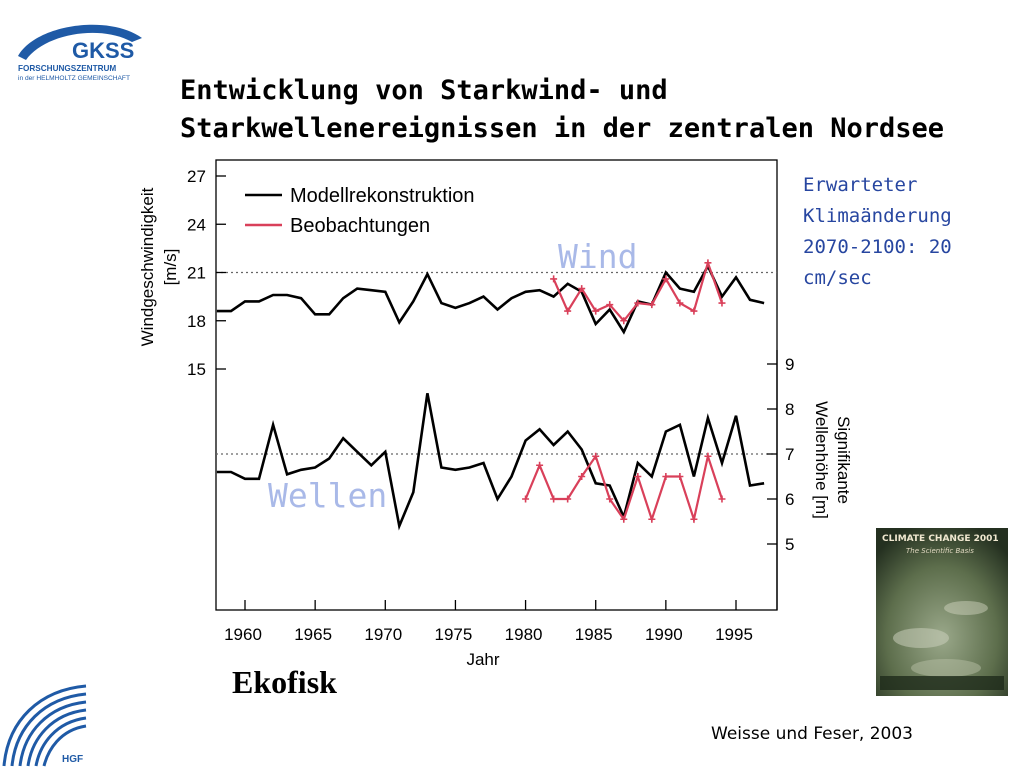  What do you see at coordinates (196, 321) in the screenshot?
I see `wind-y-tick-label: 18` at bounding box center [196, 321].